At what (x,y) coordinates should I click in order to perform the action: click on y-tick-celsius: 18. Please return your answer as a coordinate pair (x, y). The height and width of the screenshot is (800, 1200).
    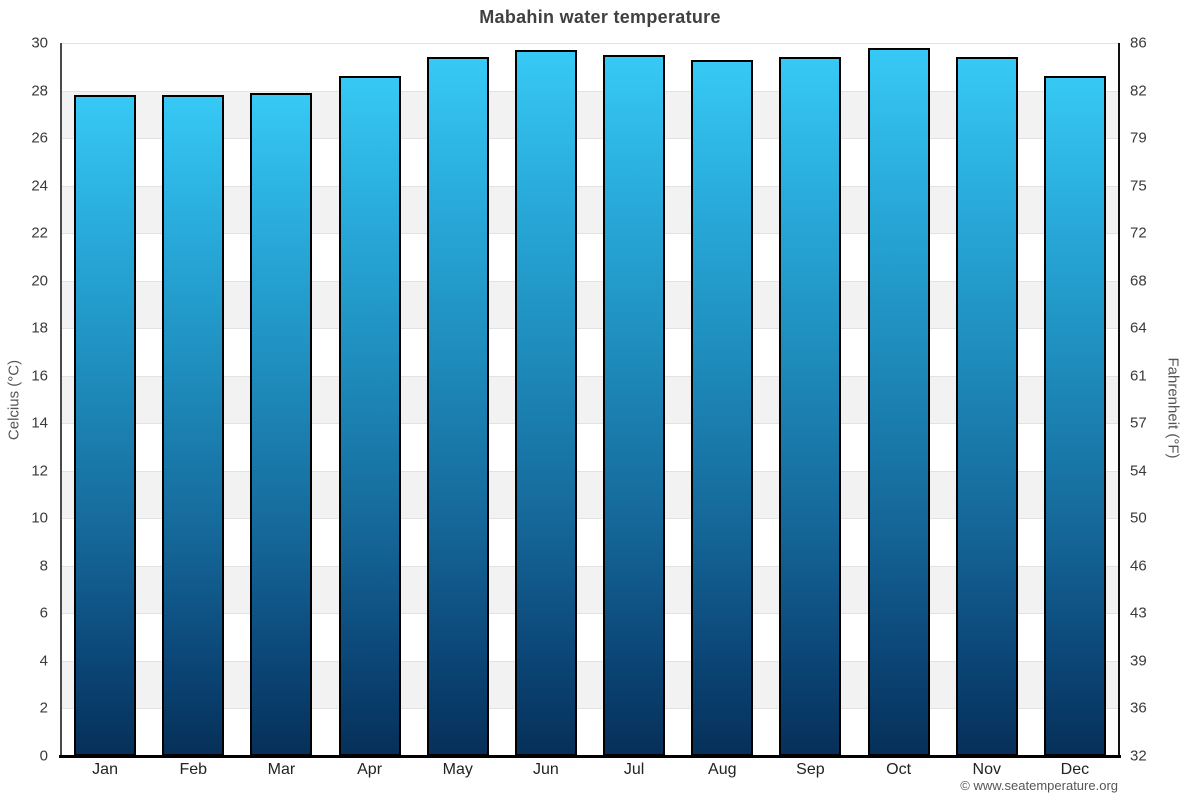
    Looking at the image, I should click on (39, 328).